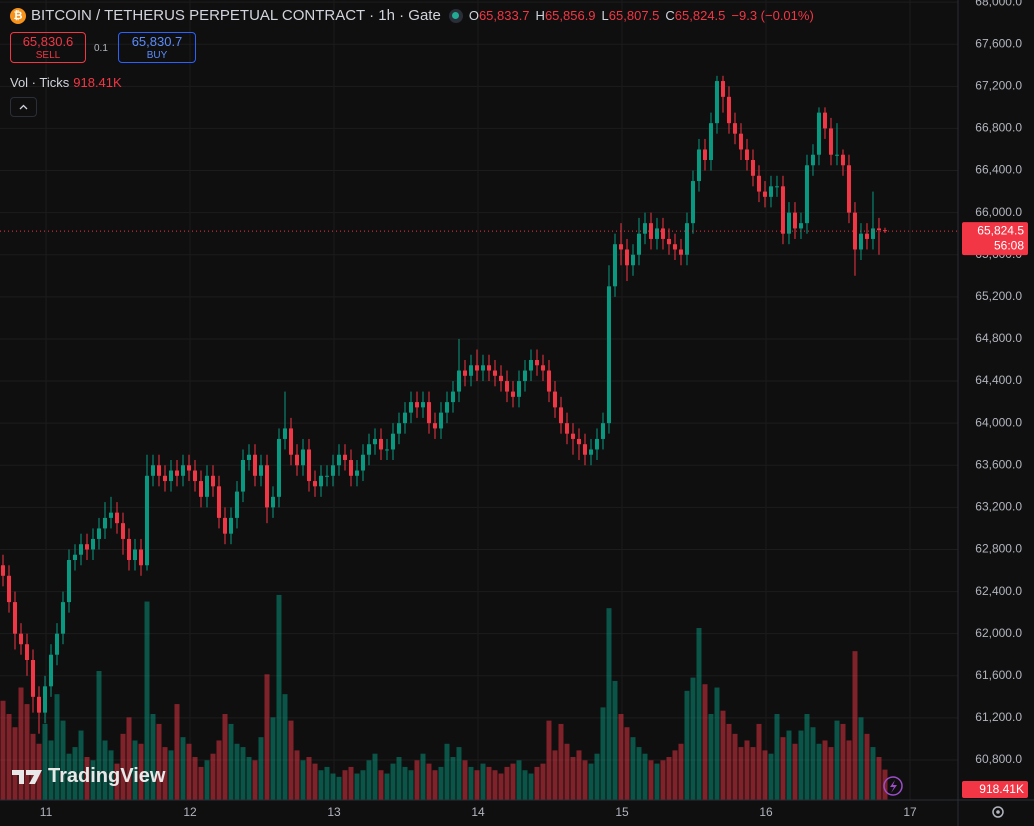 The image size is (1034, 826). Describe the element at coordinates (107, 776) in the screenshot. I see `logo-text: TradingView` at that location.